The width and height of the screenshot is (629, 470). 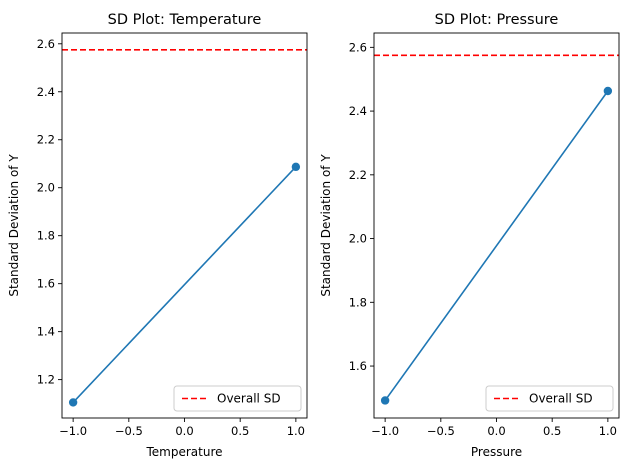 What do you see at coordinates (46, 380) in the screenshot?
I see `y-tick-label: 1.2` at bounding box center [46, 380].